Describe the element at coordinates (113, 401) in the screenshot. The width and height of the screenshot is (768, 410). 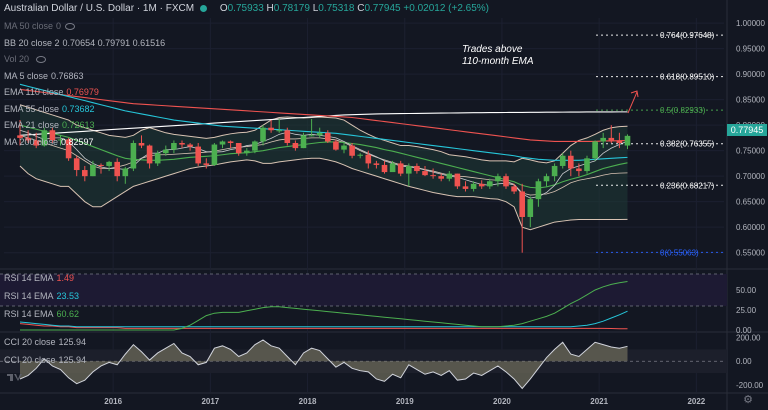
I see `time-tick-label: 2016` at that location.